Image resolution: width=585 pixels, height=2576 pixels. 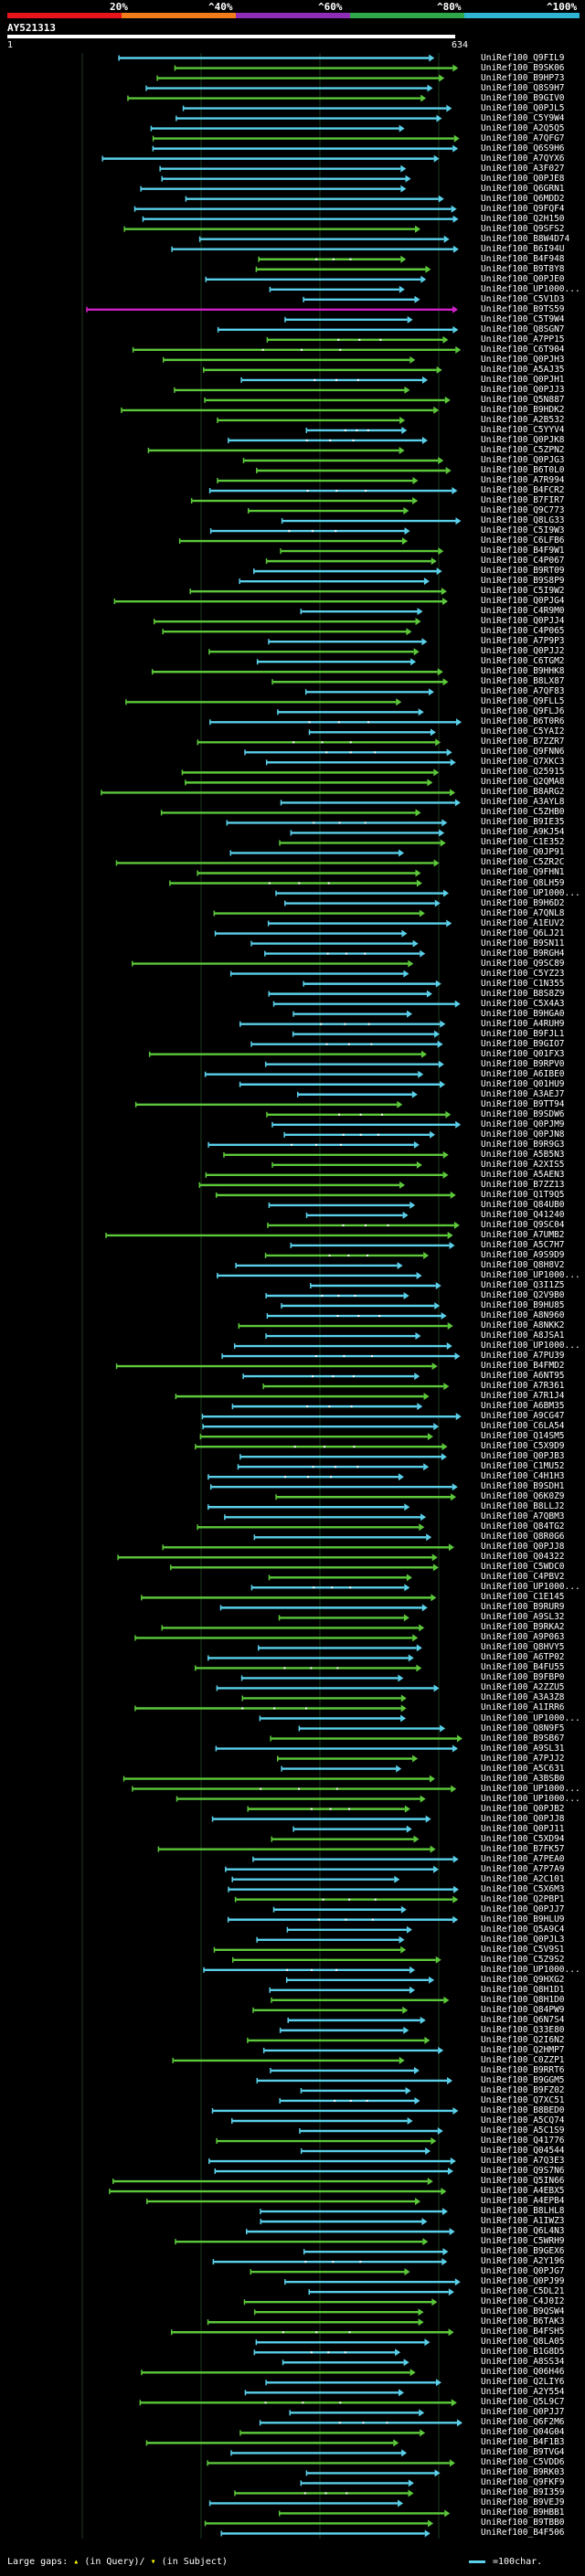 I want to click on hit-label: UniRef100_A3A3Z8, so click(x=523, y=1697).